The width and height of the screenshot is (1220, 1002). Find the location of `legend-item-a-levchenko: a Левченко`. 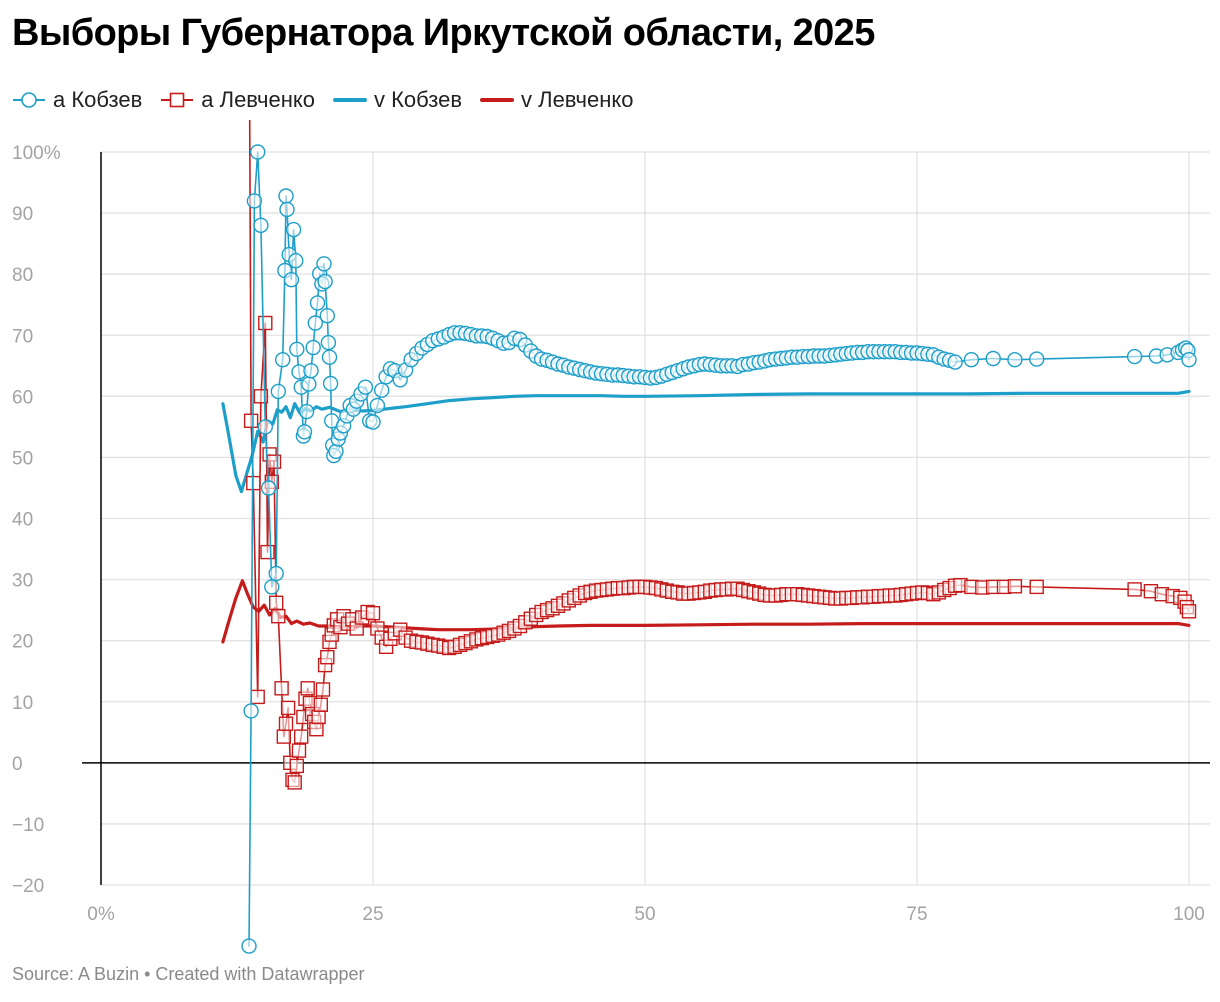

legend-item-a-levchenko: a Левченко is located at coordinates (237, 100).